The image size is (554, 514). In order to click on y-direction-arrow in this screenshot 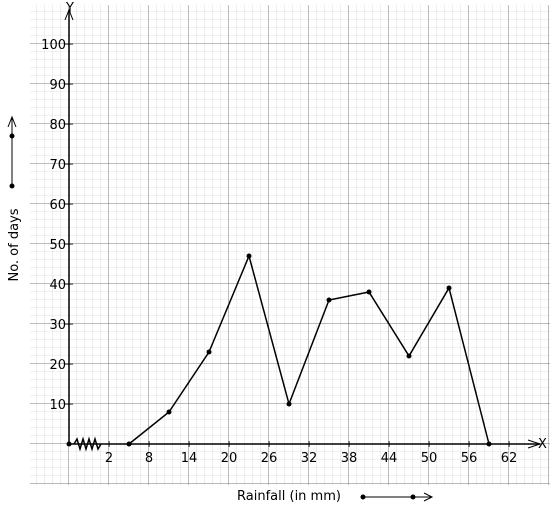, I will do `click(12, 152)`.